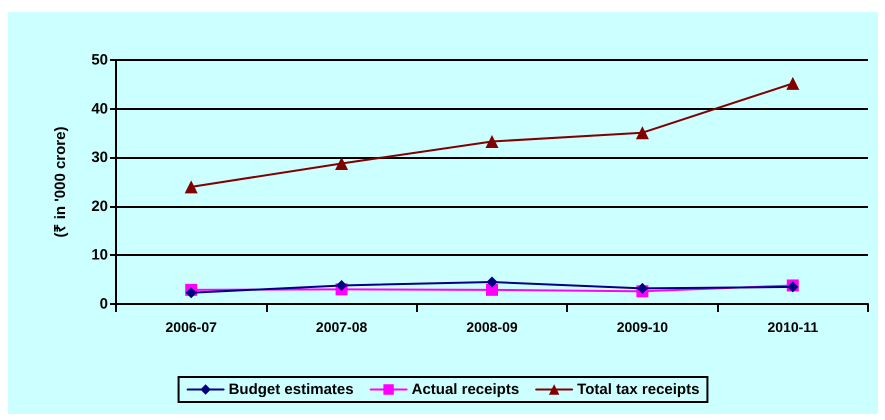 This screenshot has height=420, width=885. Describe the element at coordinates (99, 60) in the screenshot. I see `y-tick-label: 50` at that location.